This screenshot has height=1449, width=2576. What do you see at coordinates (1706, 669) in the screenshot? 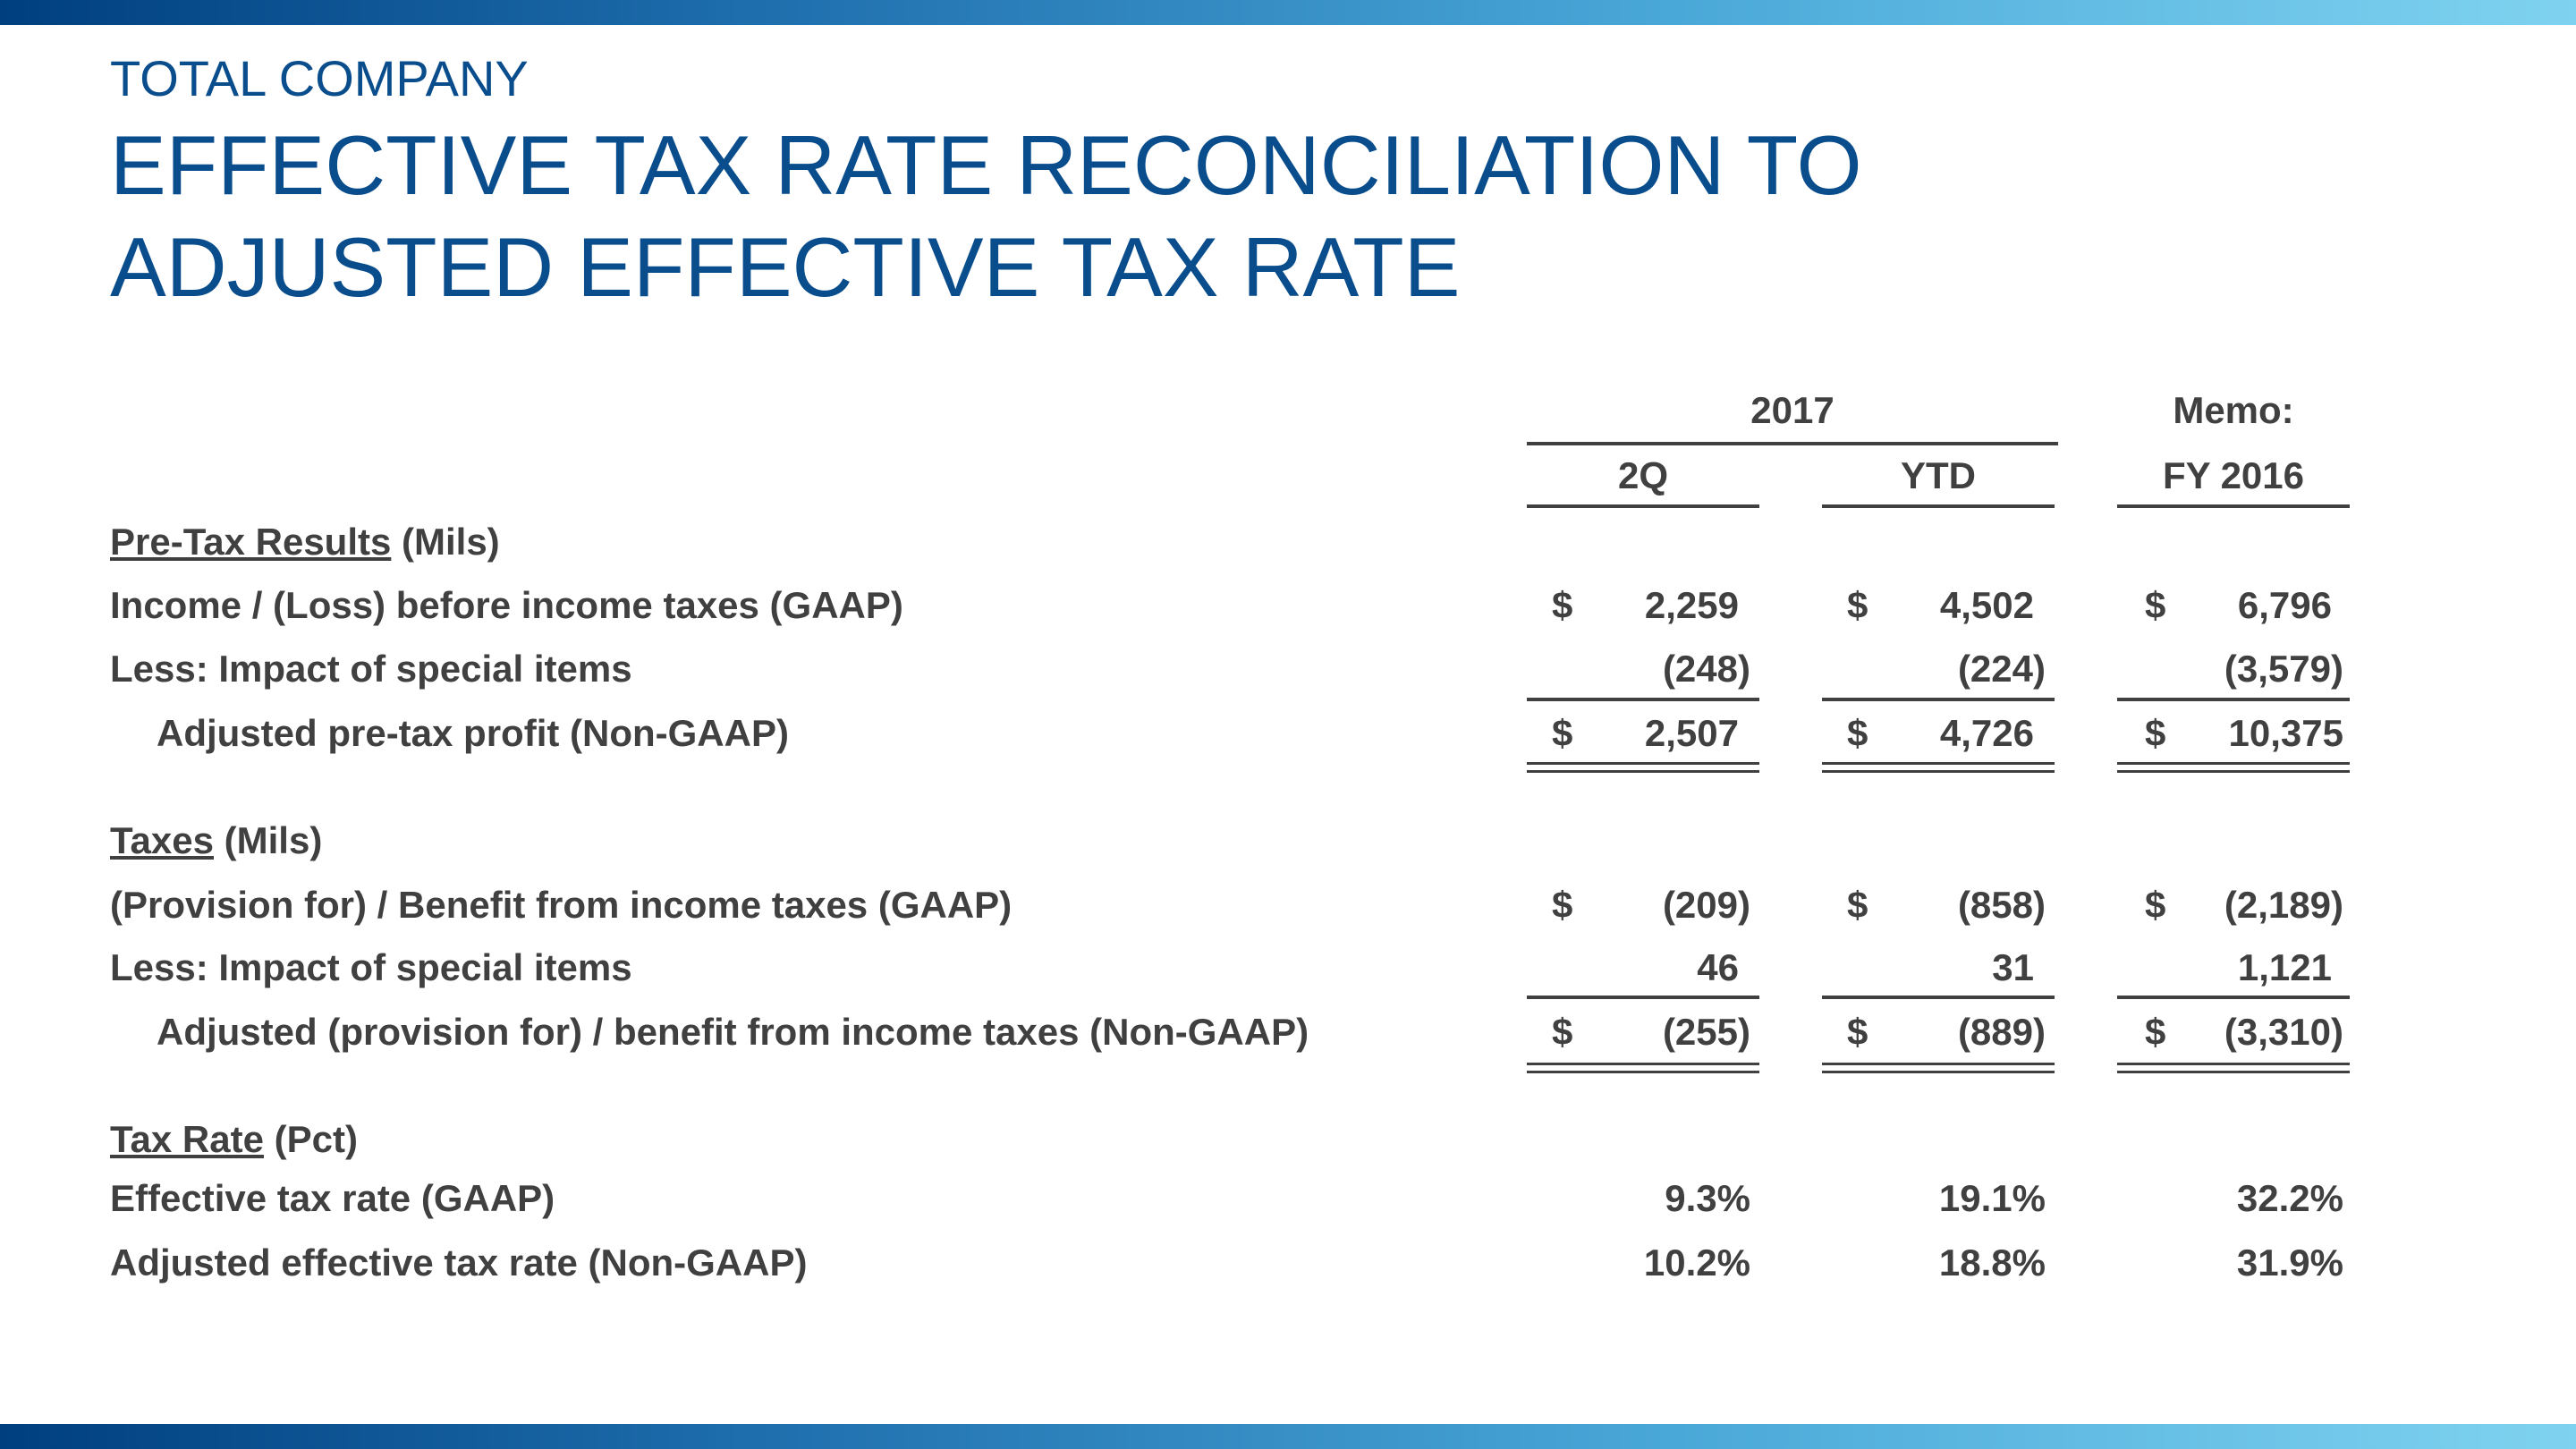
I see `row2-col1-value: (248)` at bounding box center [1706, 669].